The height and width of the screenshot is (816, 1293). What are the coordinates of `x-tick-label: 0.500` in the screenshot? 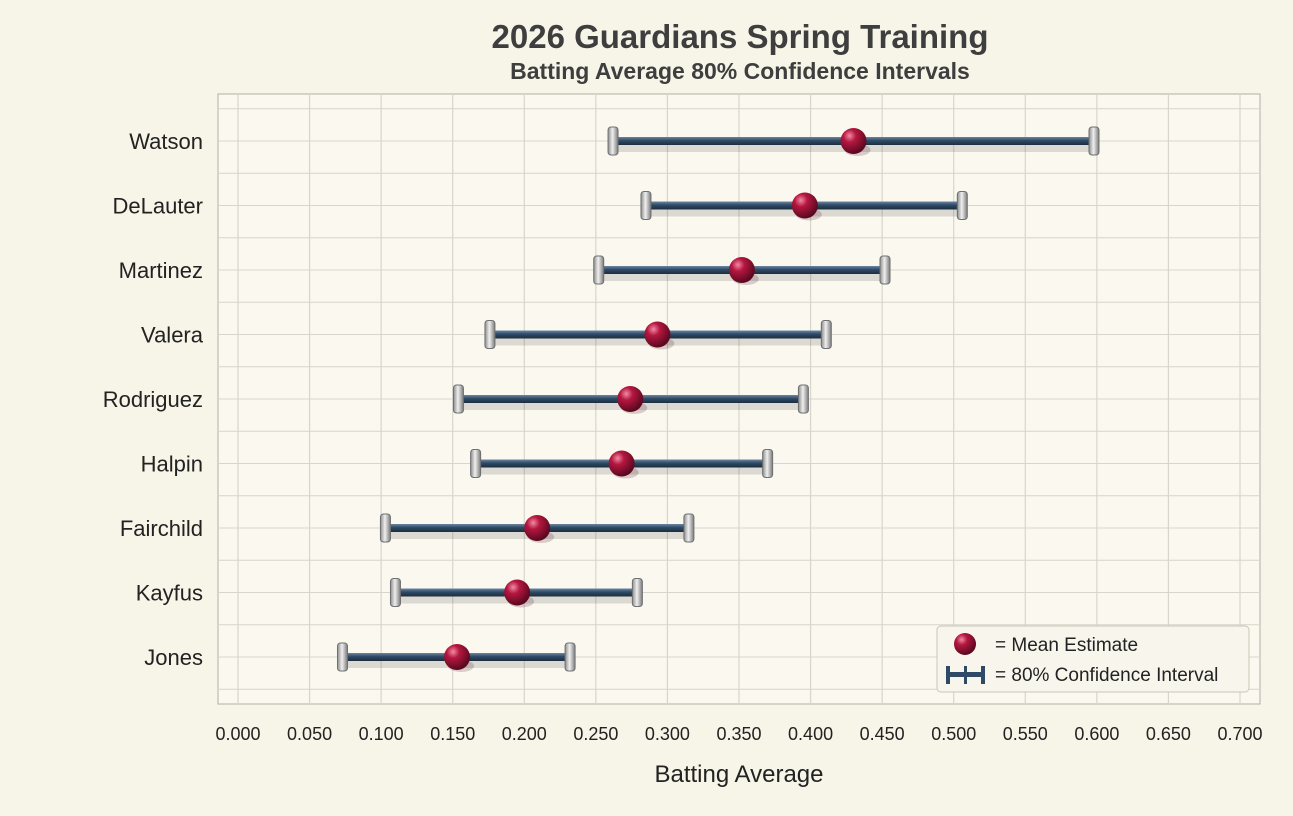 It's located at (953, 734).